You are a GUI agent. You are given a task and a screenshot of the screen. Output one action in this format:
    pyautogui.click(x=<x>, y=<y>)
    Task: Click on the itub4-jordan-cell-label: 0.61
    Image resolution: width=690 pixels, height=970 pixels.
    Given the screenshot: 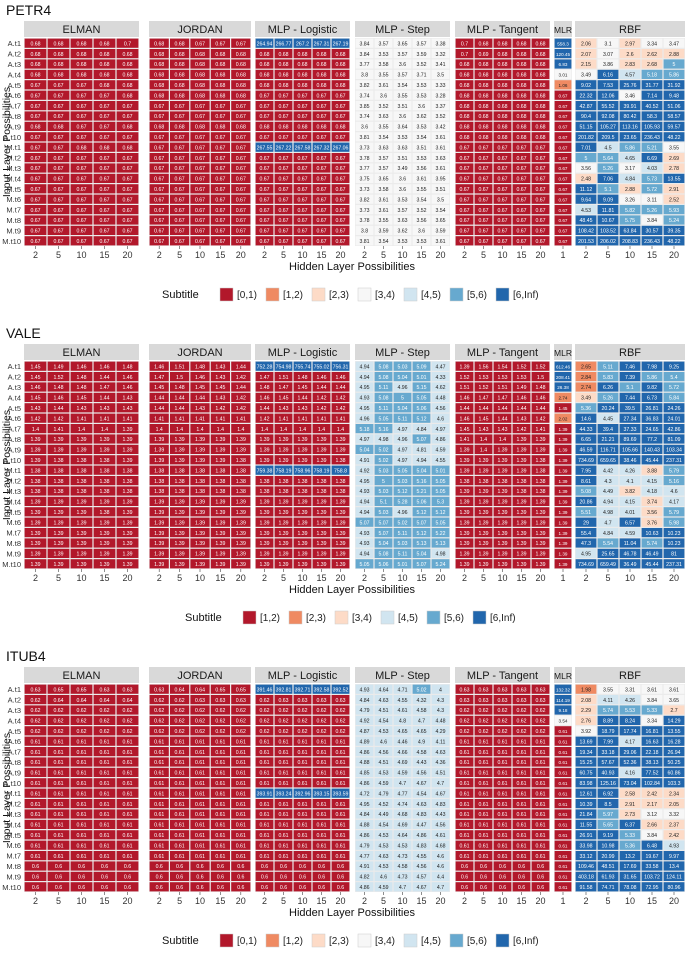 What is the action you would take?
    pyautogui.click(x=200, y=846)
    